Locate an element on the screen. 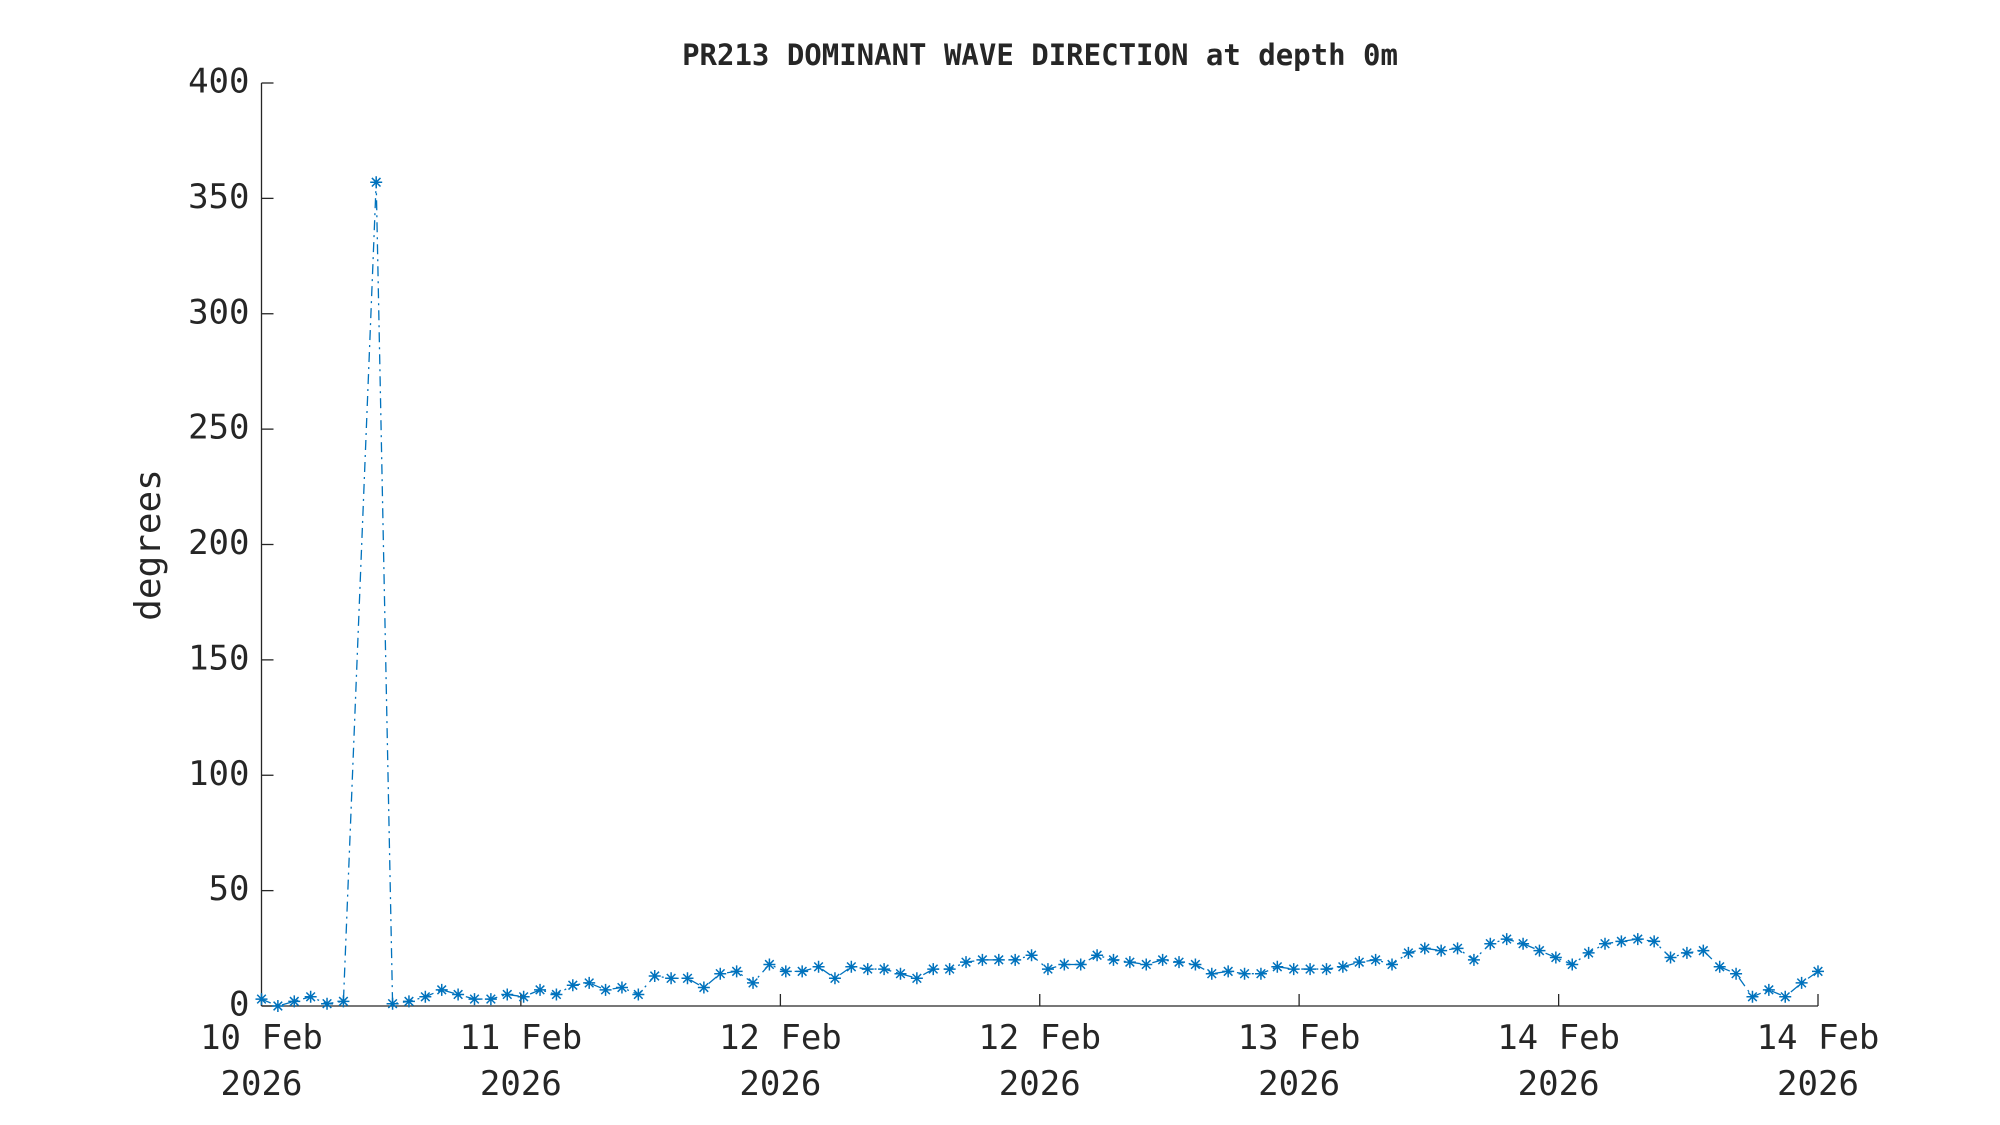 The width and height of the screenshot is (2000, 1125). x-tick-label: 13 Feb 2026 is located at coordinates (1299, 1061).